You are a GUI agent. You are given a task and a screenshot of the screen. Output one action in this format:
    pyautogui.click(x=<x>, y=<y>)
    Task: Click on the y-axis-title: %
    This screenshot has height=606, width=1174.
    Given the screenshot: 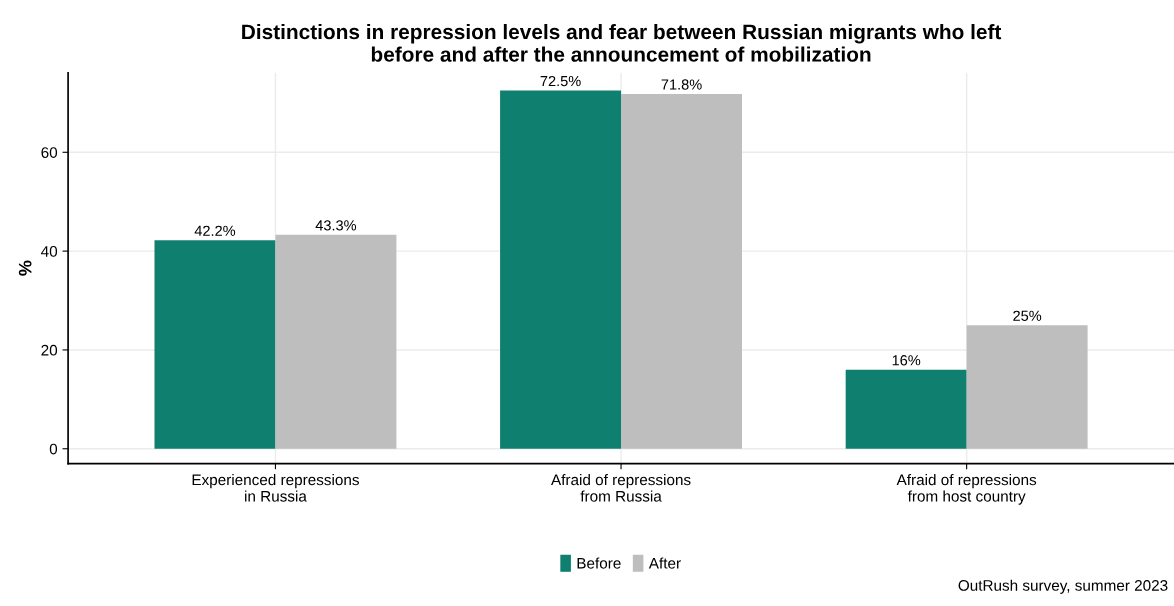 What is the action you would take?
    pyautogui.click(x=25, y=268)
    